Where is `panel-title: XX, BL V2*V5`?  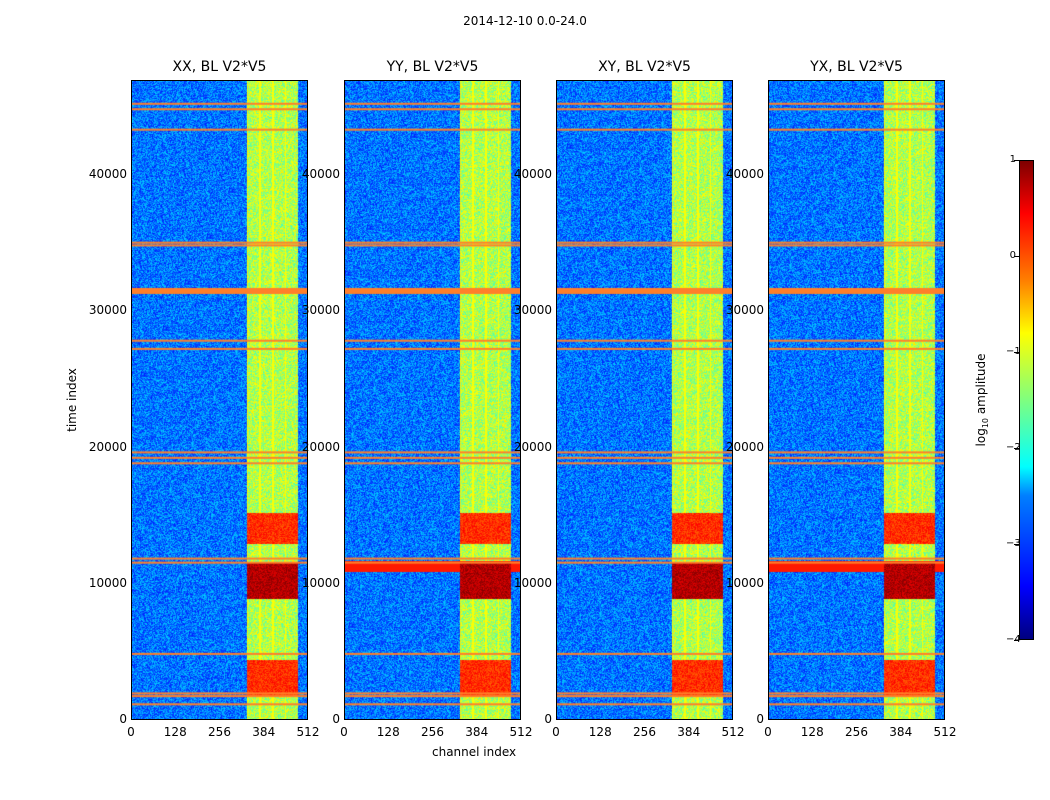
panel-title: XX, BL V2*V5 is located at coordinates (219, 67).